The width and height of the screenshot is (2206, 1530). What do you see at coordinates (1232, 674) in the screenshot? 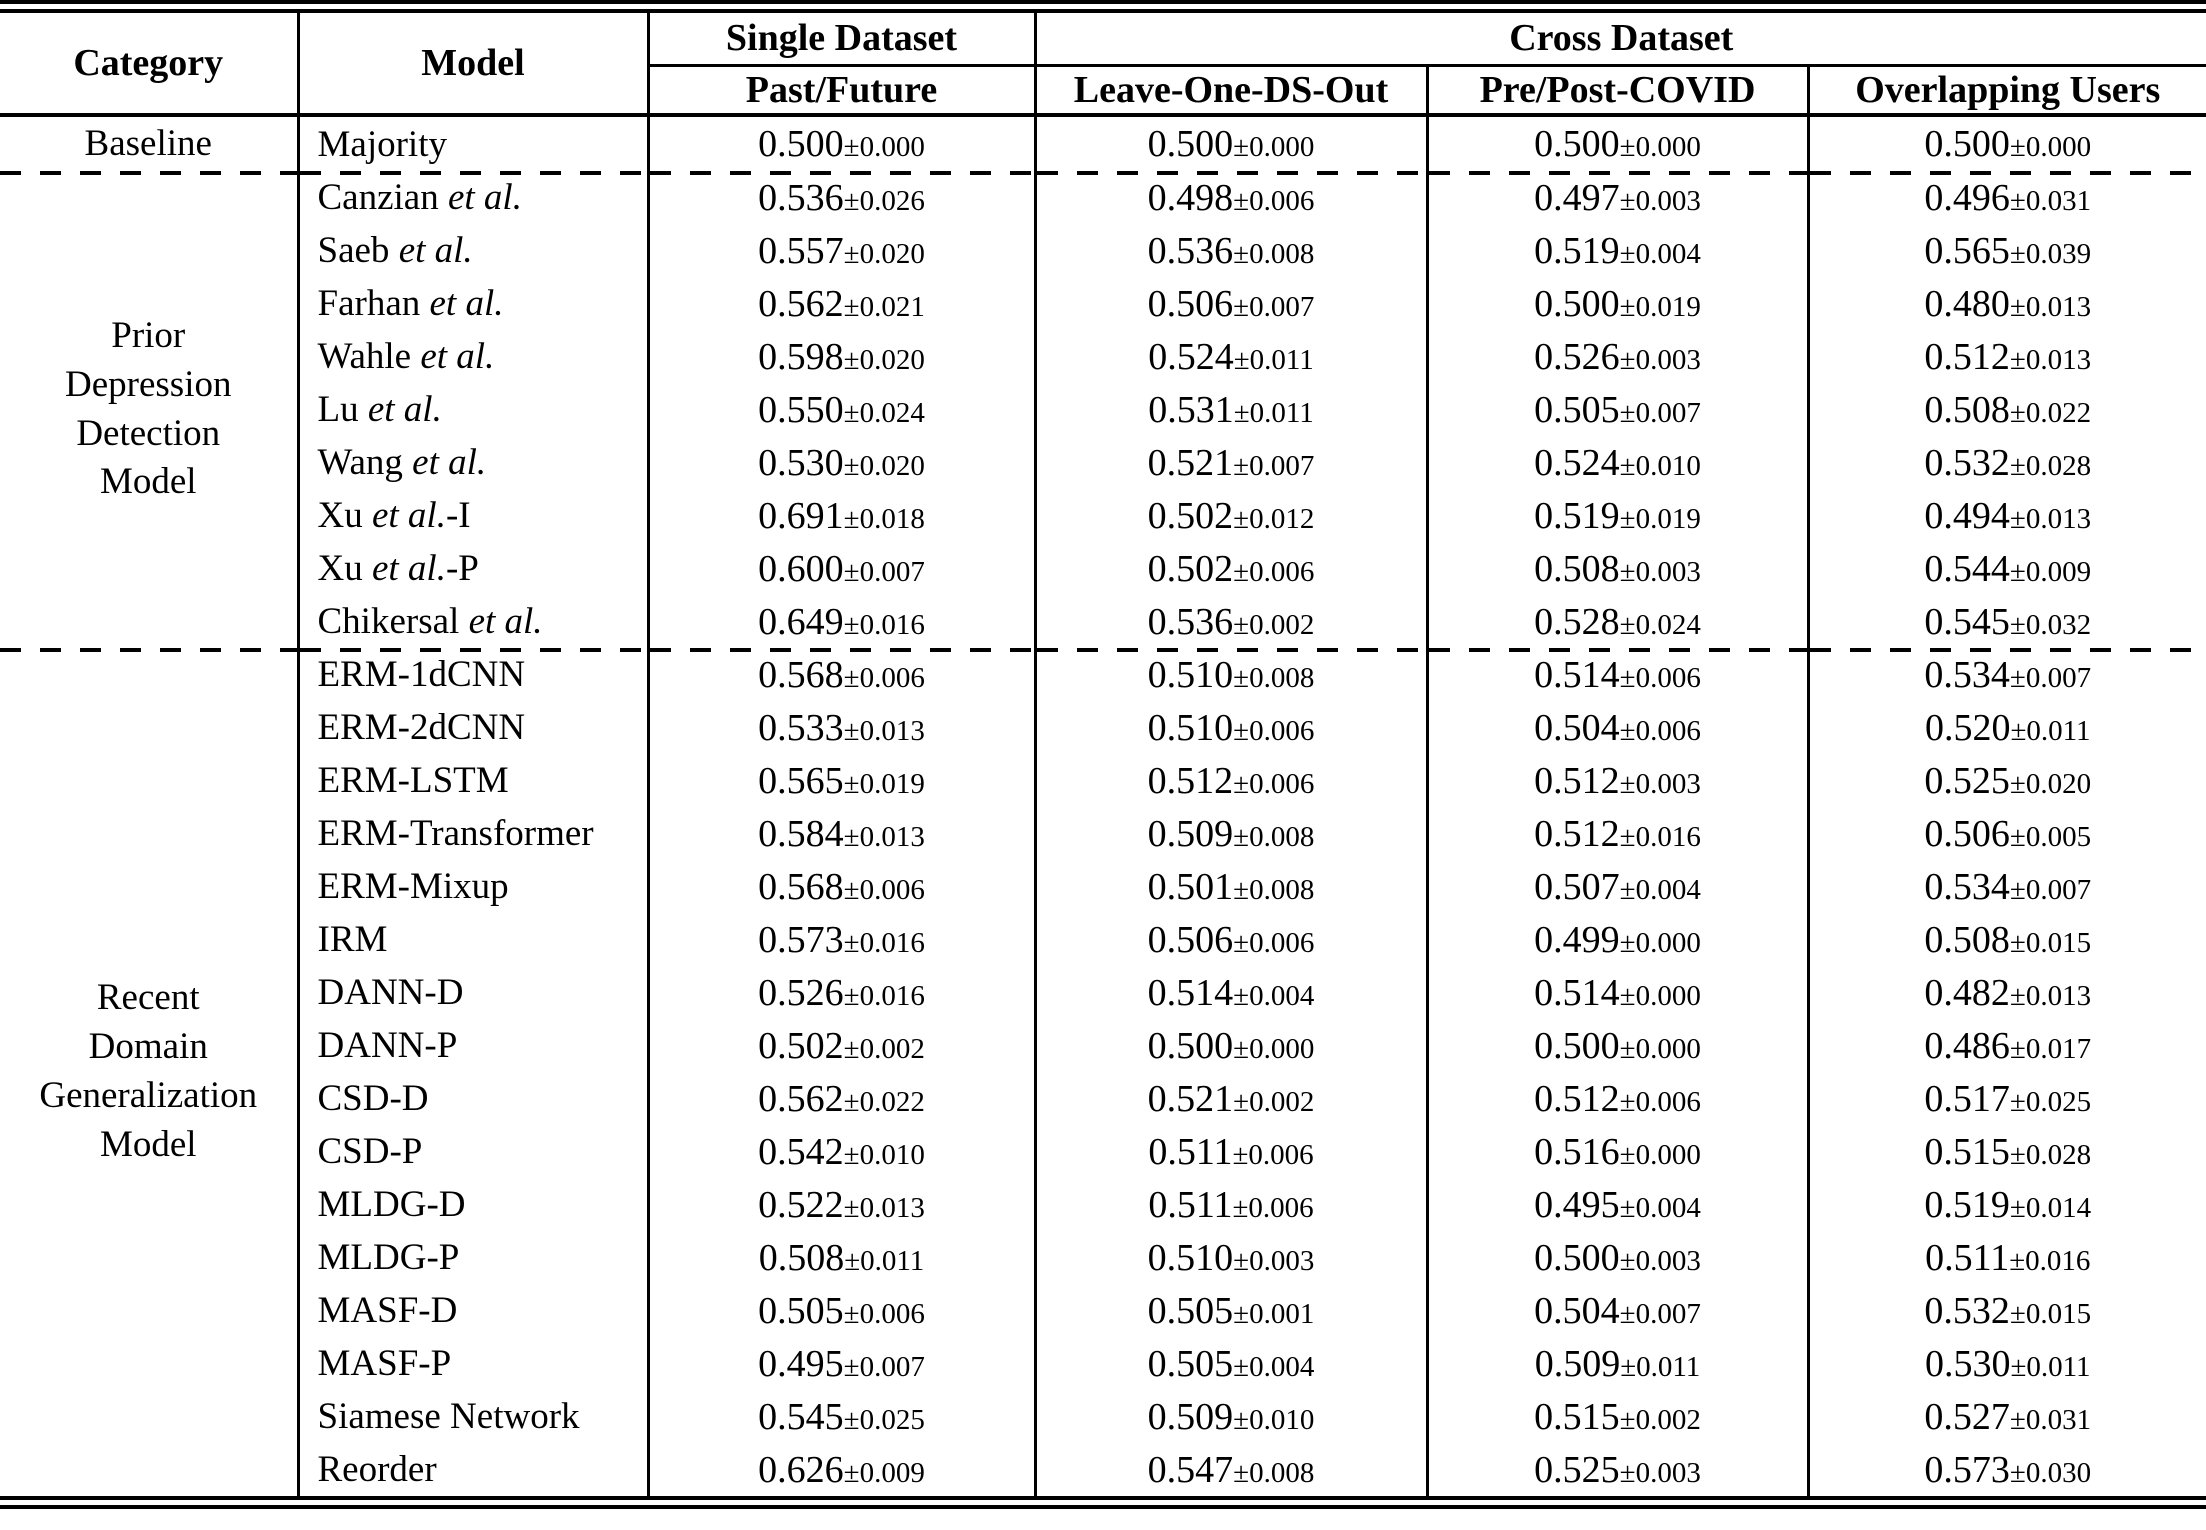
I see `value-cell: 0.510±0.008` at bounding box center [1232, 674].